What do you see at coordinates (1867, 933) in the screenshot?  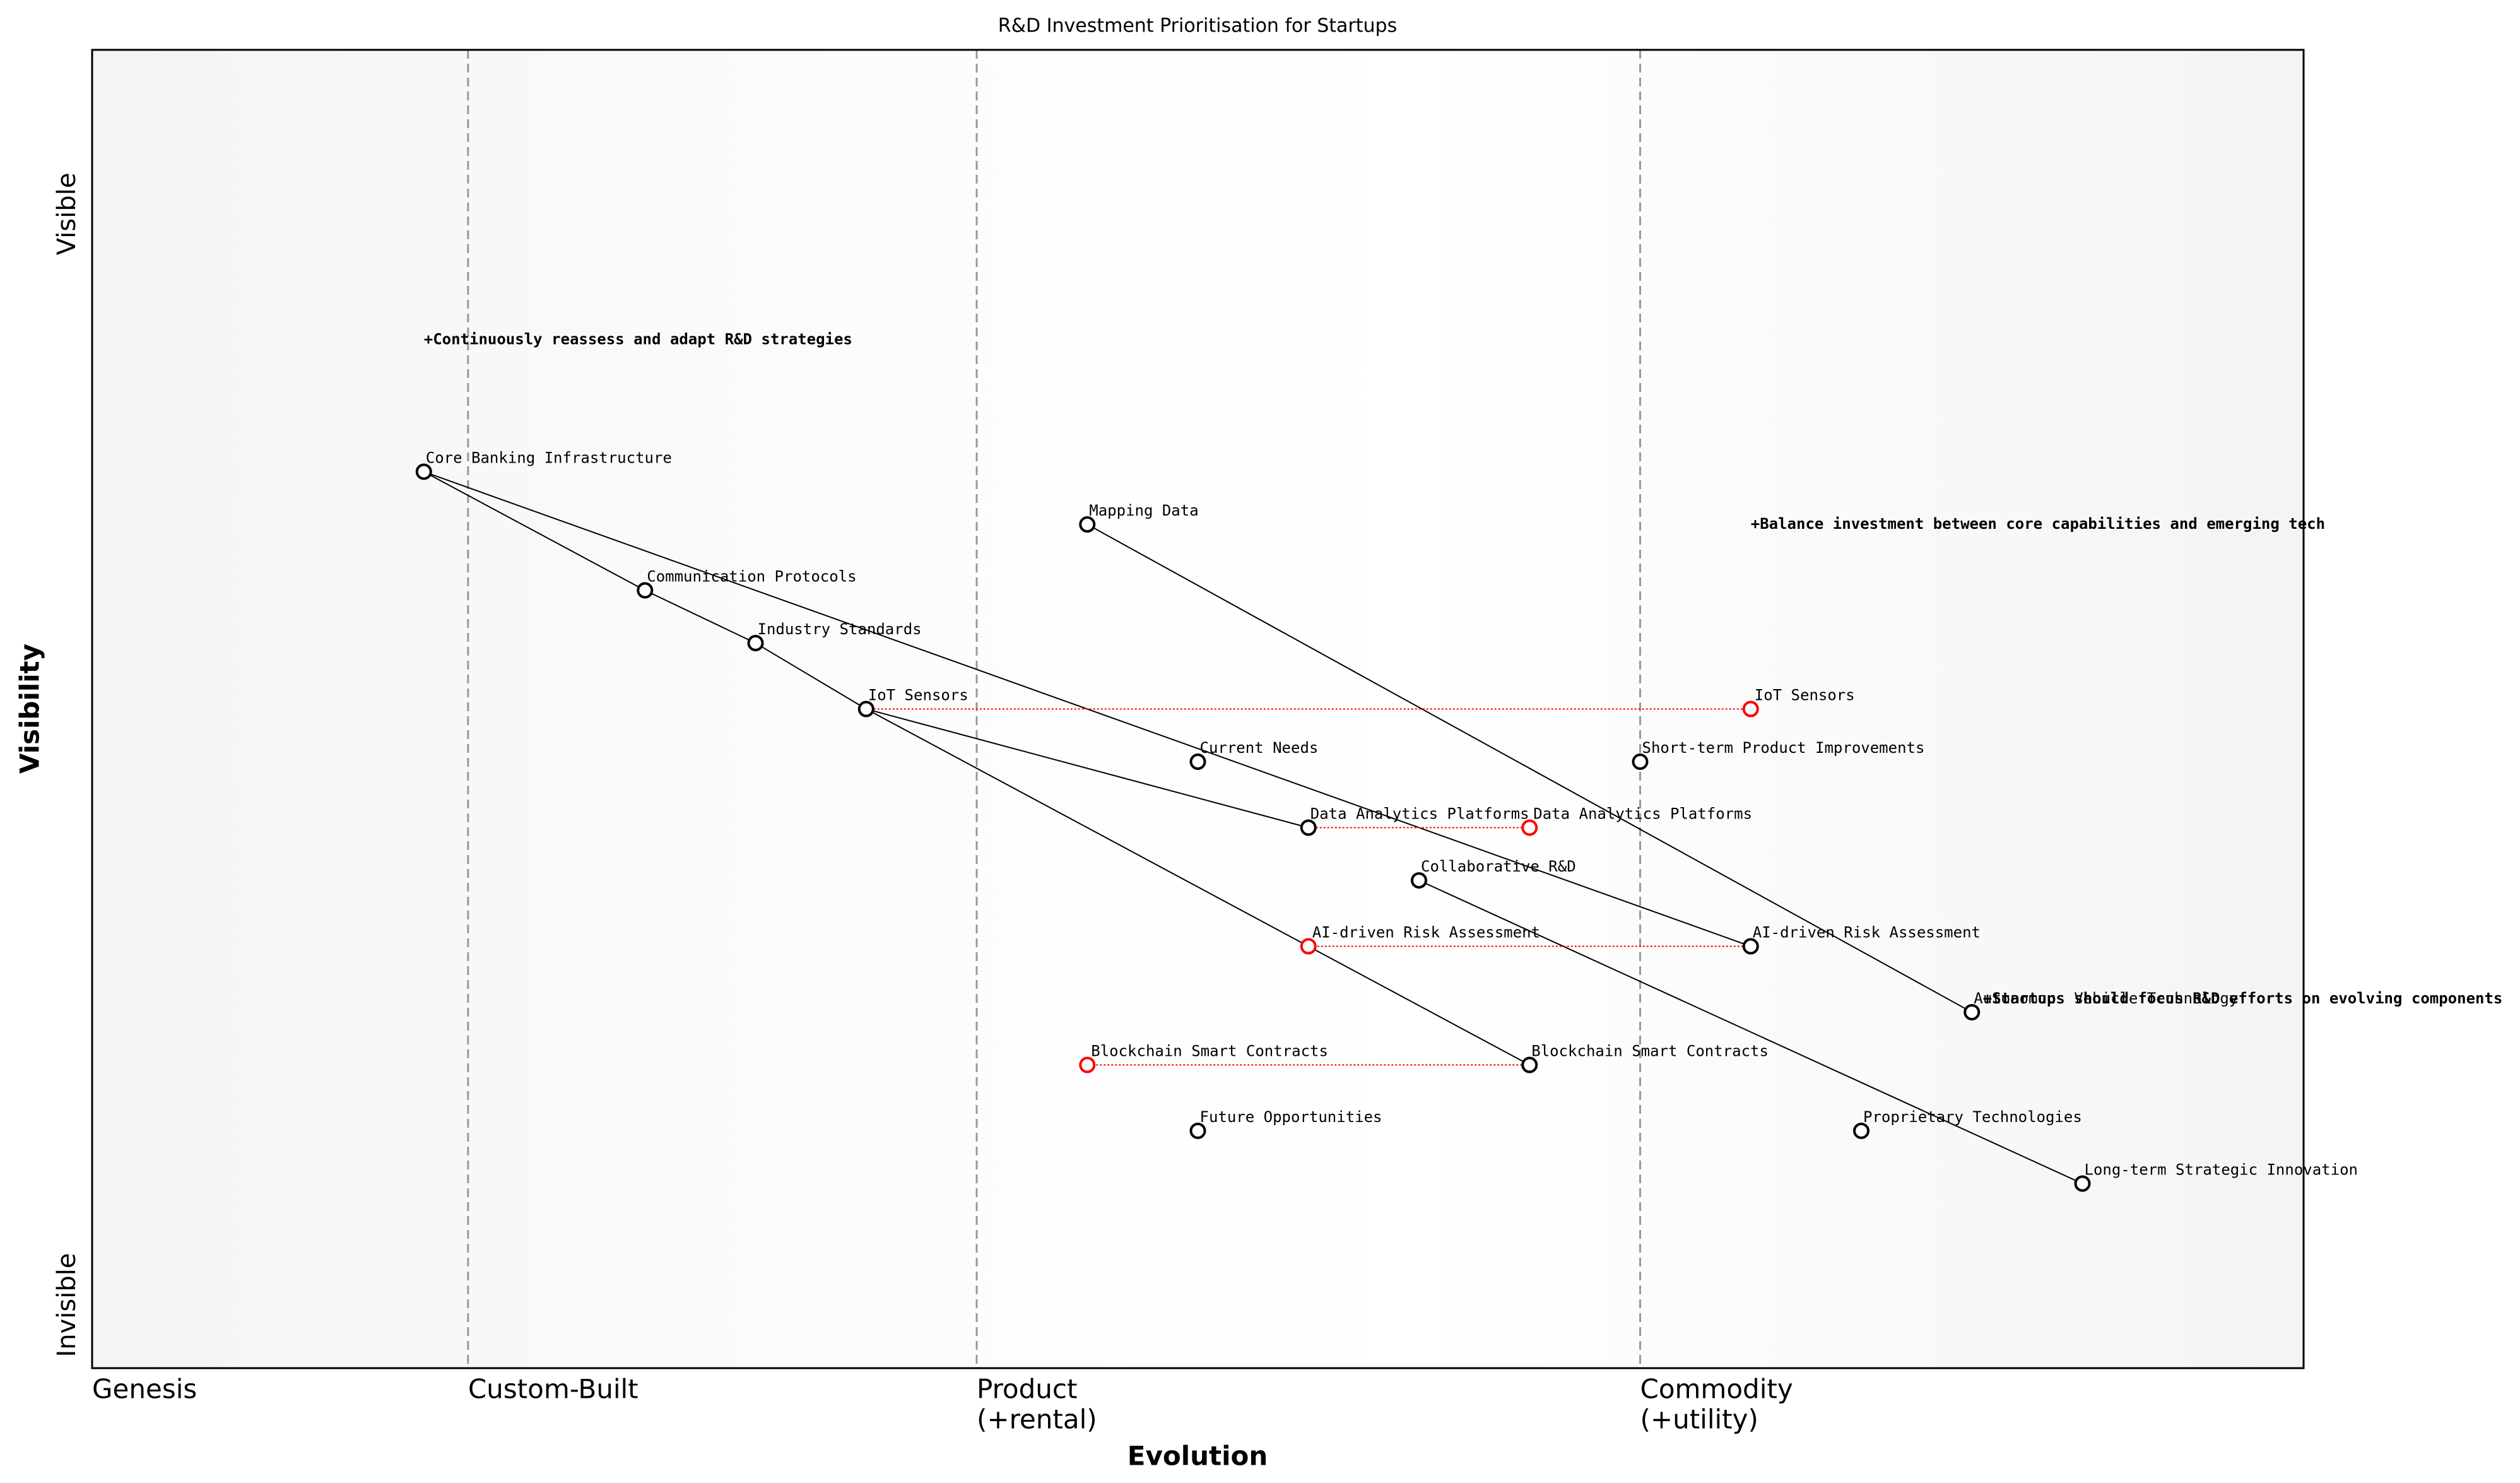 I see `component-label: AI-driven Risk Assessment` at bounding box center [1867, 933].